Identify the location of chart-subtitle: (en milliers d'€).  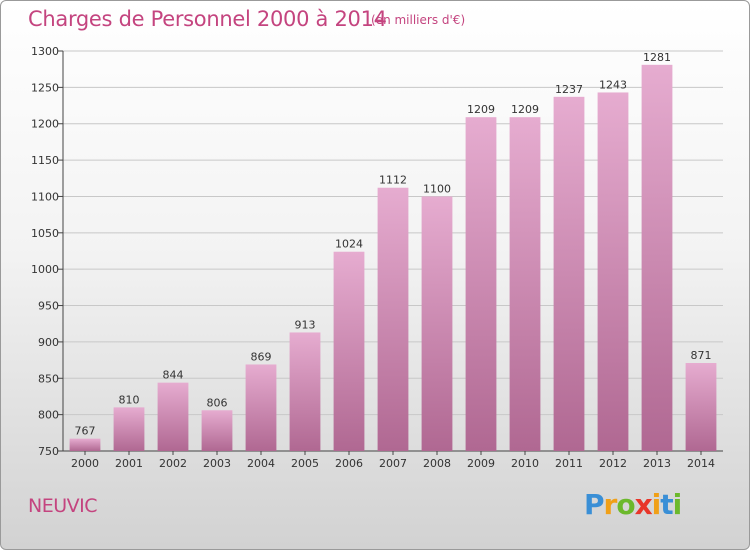
(418, 20).